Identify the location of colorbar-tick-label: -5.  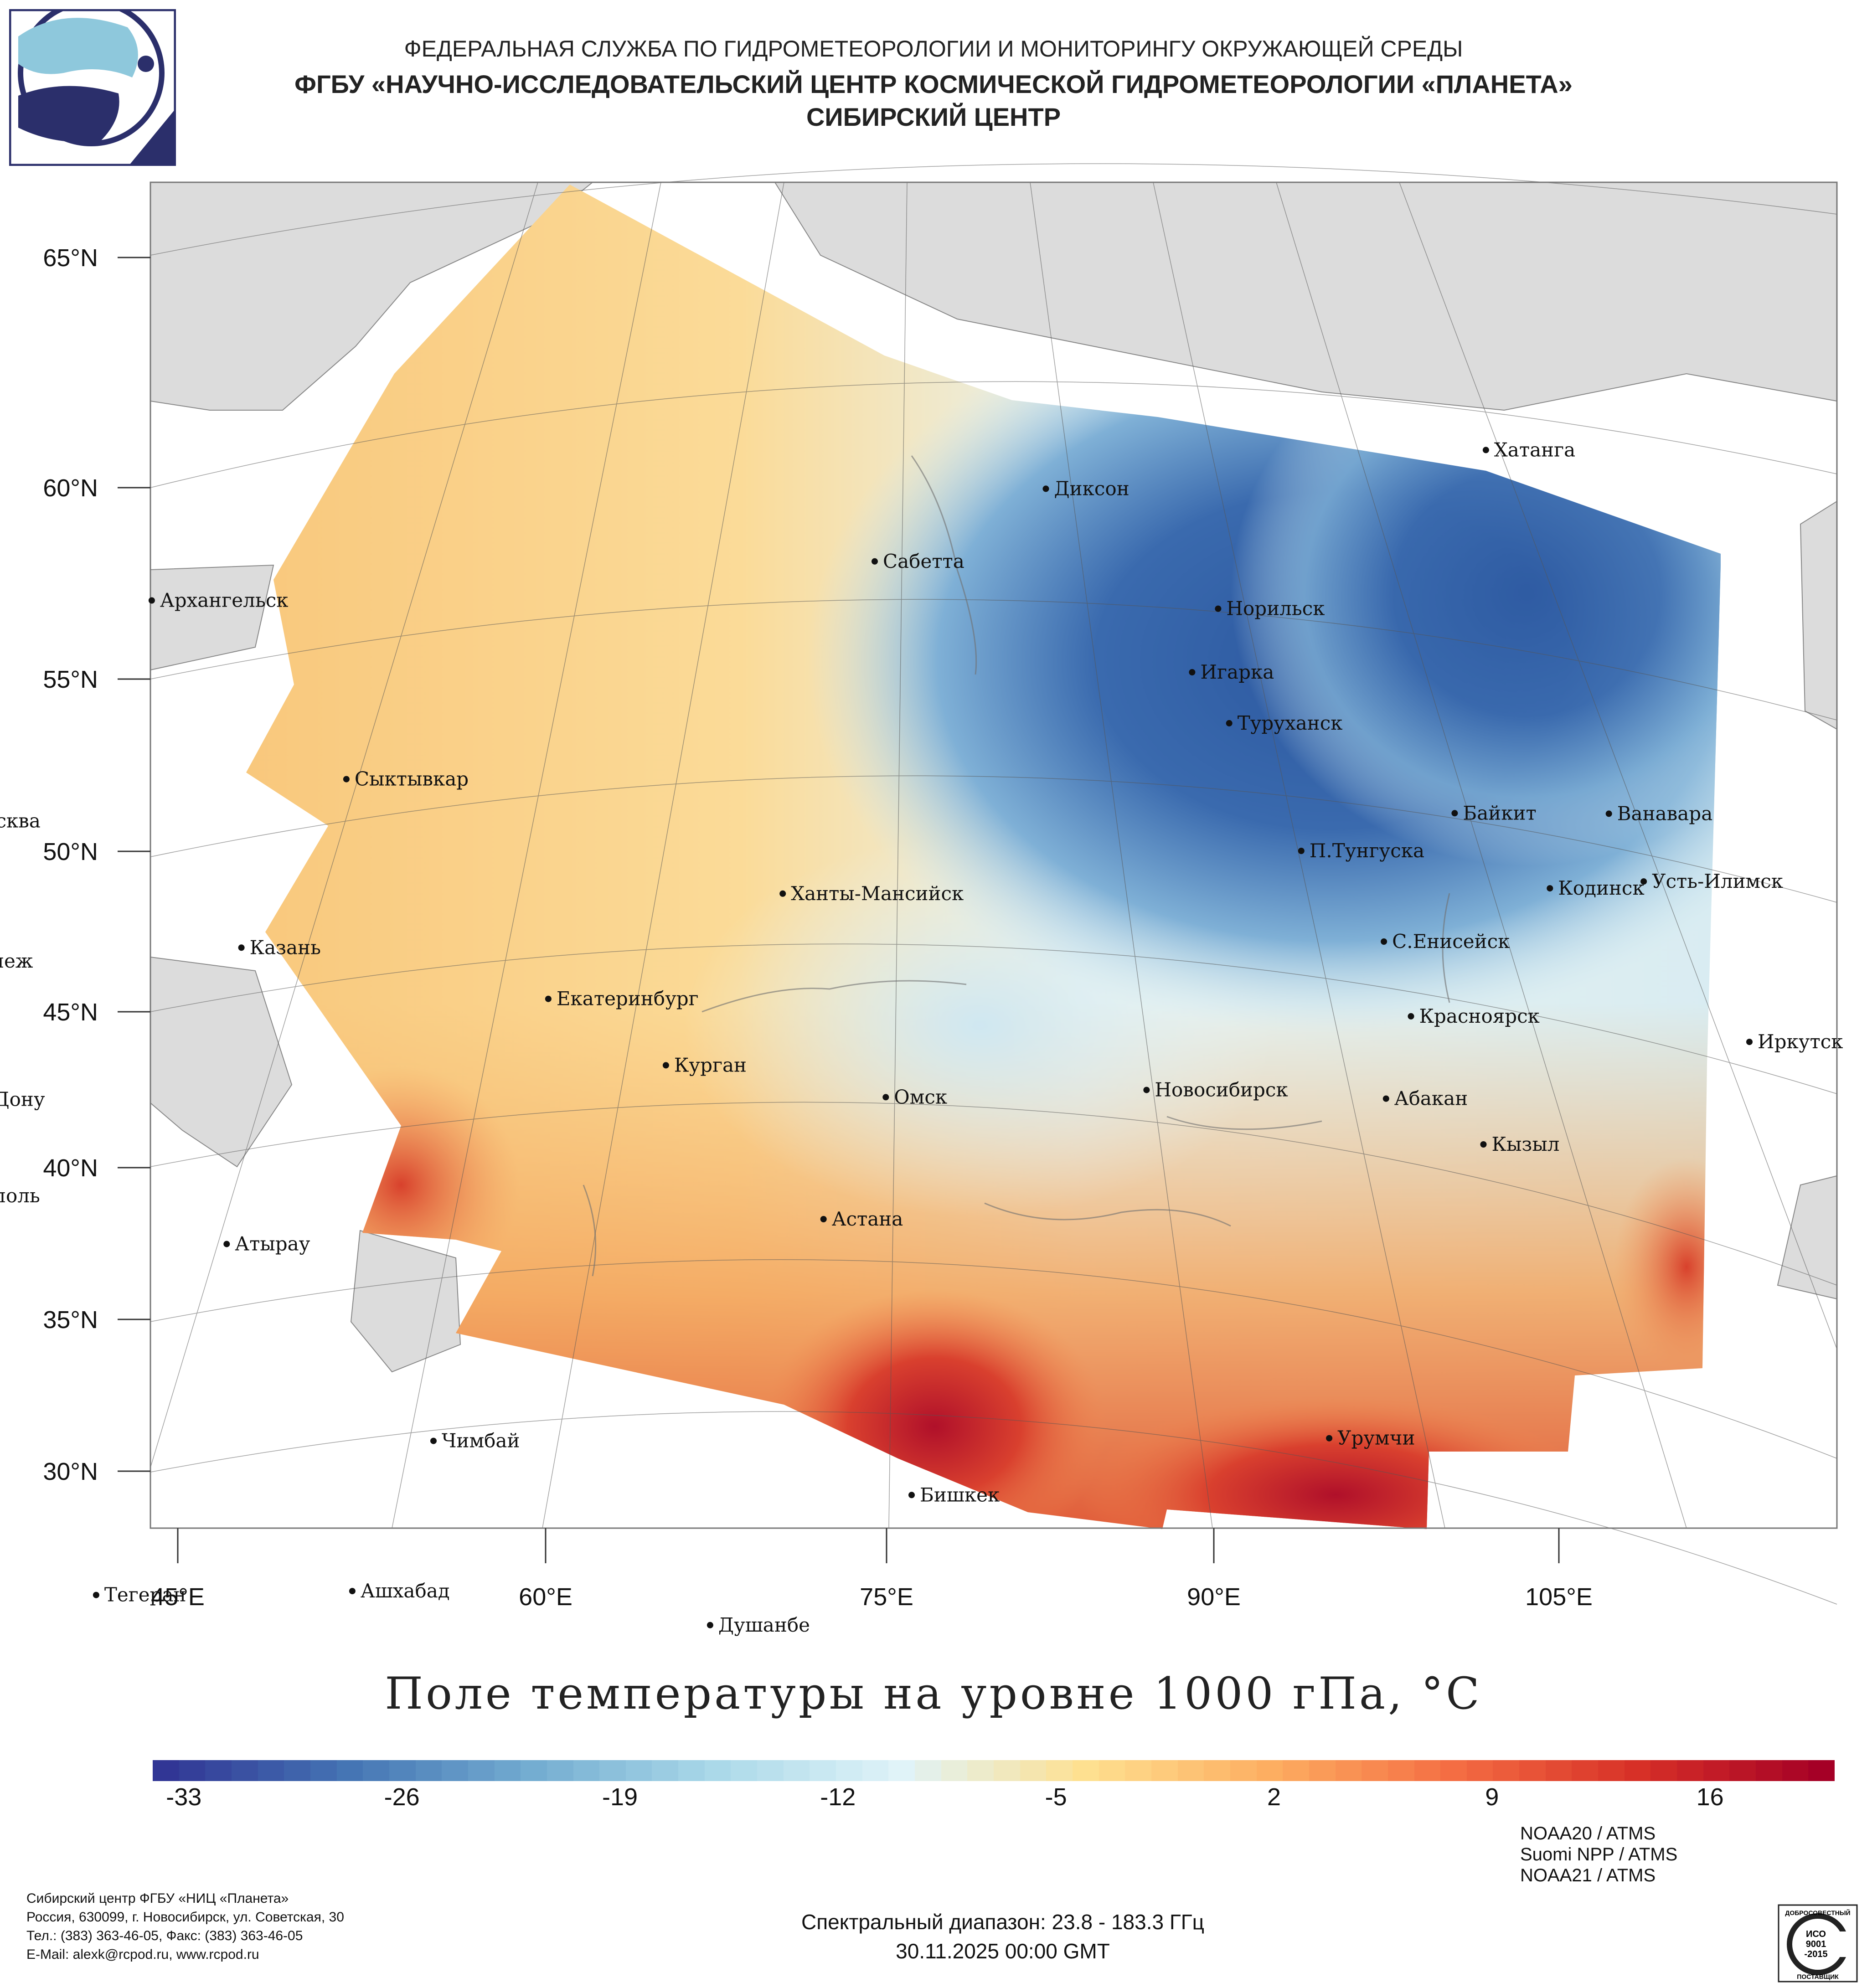
(1056, 1797).